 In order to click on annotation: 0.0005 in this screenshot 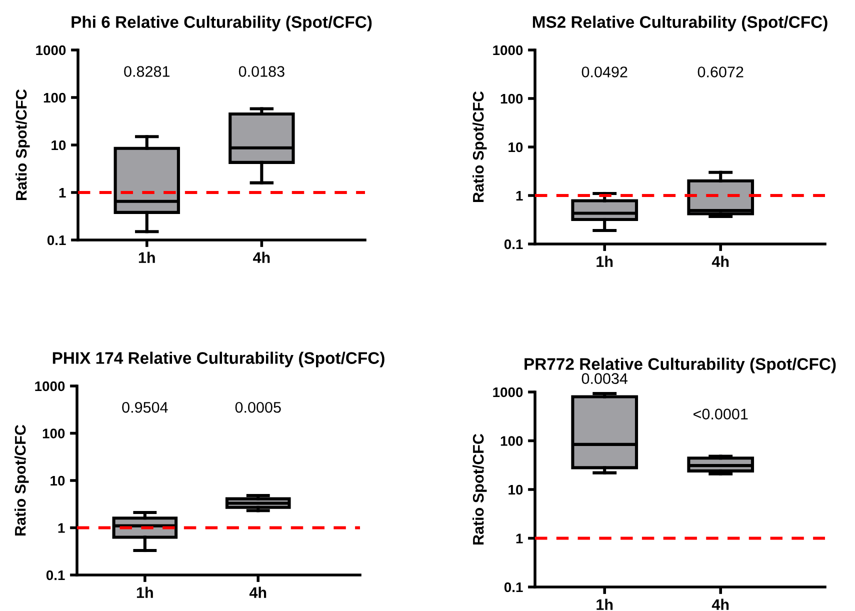, I will do `click(258, 407)`.